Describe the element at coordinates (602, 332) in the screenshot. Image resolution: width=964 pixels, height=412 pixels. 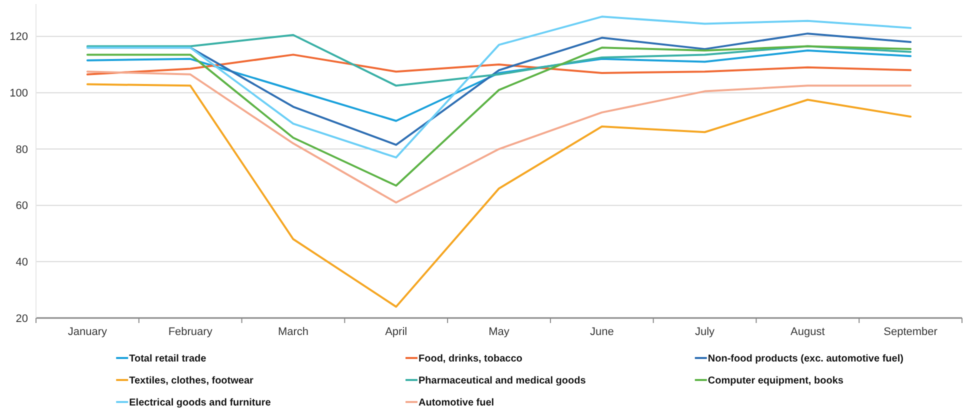
I see `x-tick-label: June` at that location.